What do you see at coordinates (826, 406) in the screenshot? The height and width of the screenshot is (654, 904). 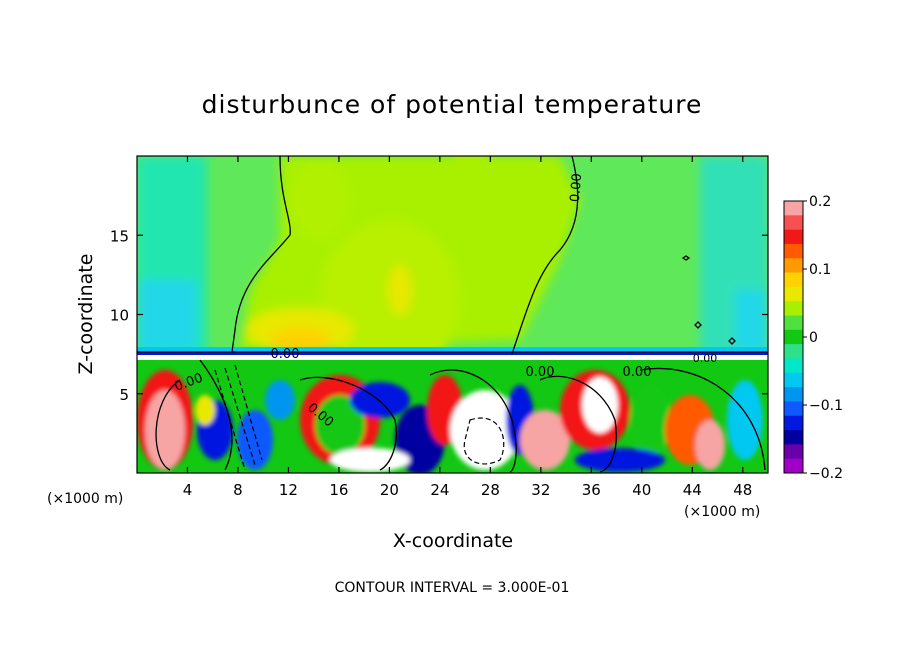 I see `colorbar-tick-label: −0.1` at bounding box center [826, 406].